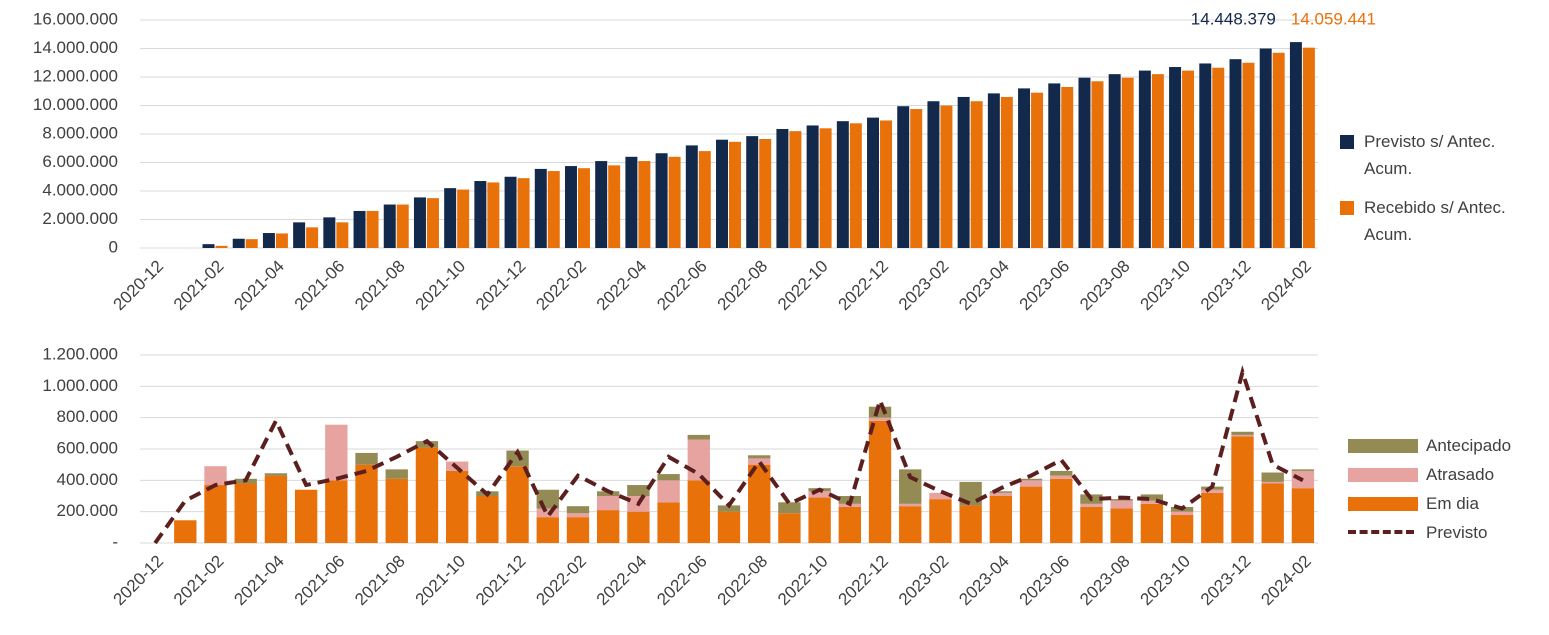  What do you see at coordinates (682, 286) in the screenshot?
I see `x-tick-label: 2022-06` at bounding box center [682, 286].